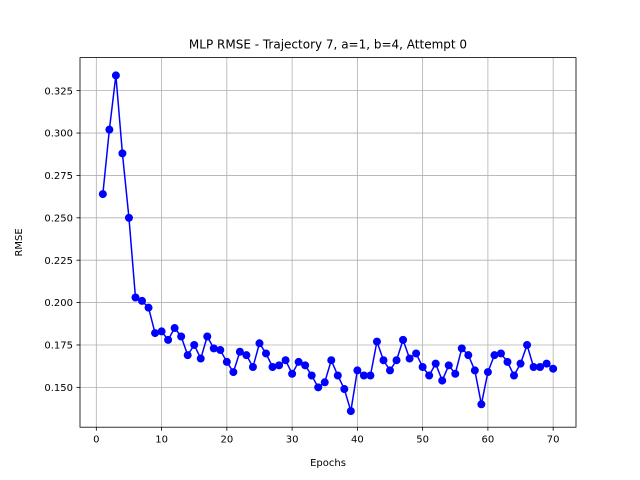 This screenshot has width=640, height=480. I want to click on y-tick-label: 0.225, so click(58, 261).